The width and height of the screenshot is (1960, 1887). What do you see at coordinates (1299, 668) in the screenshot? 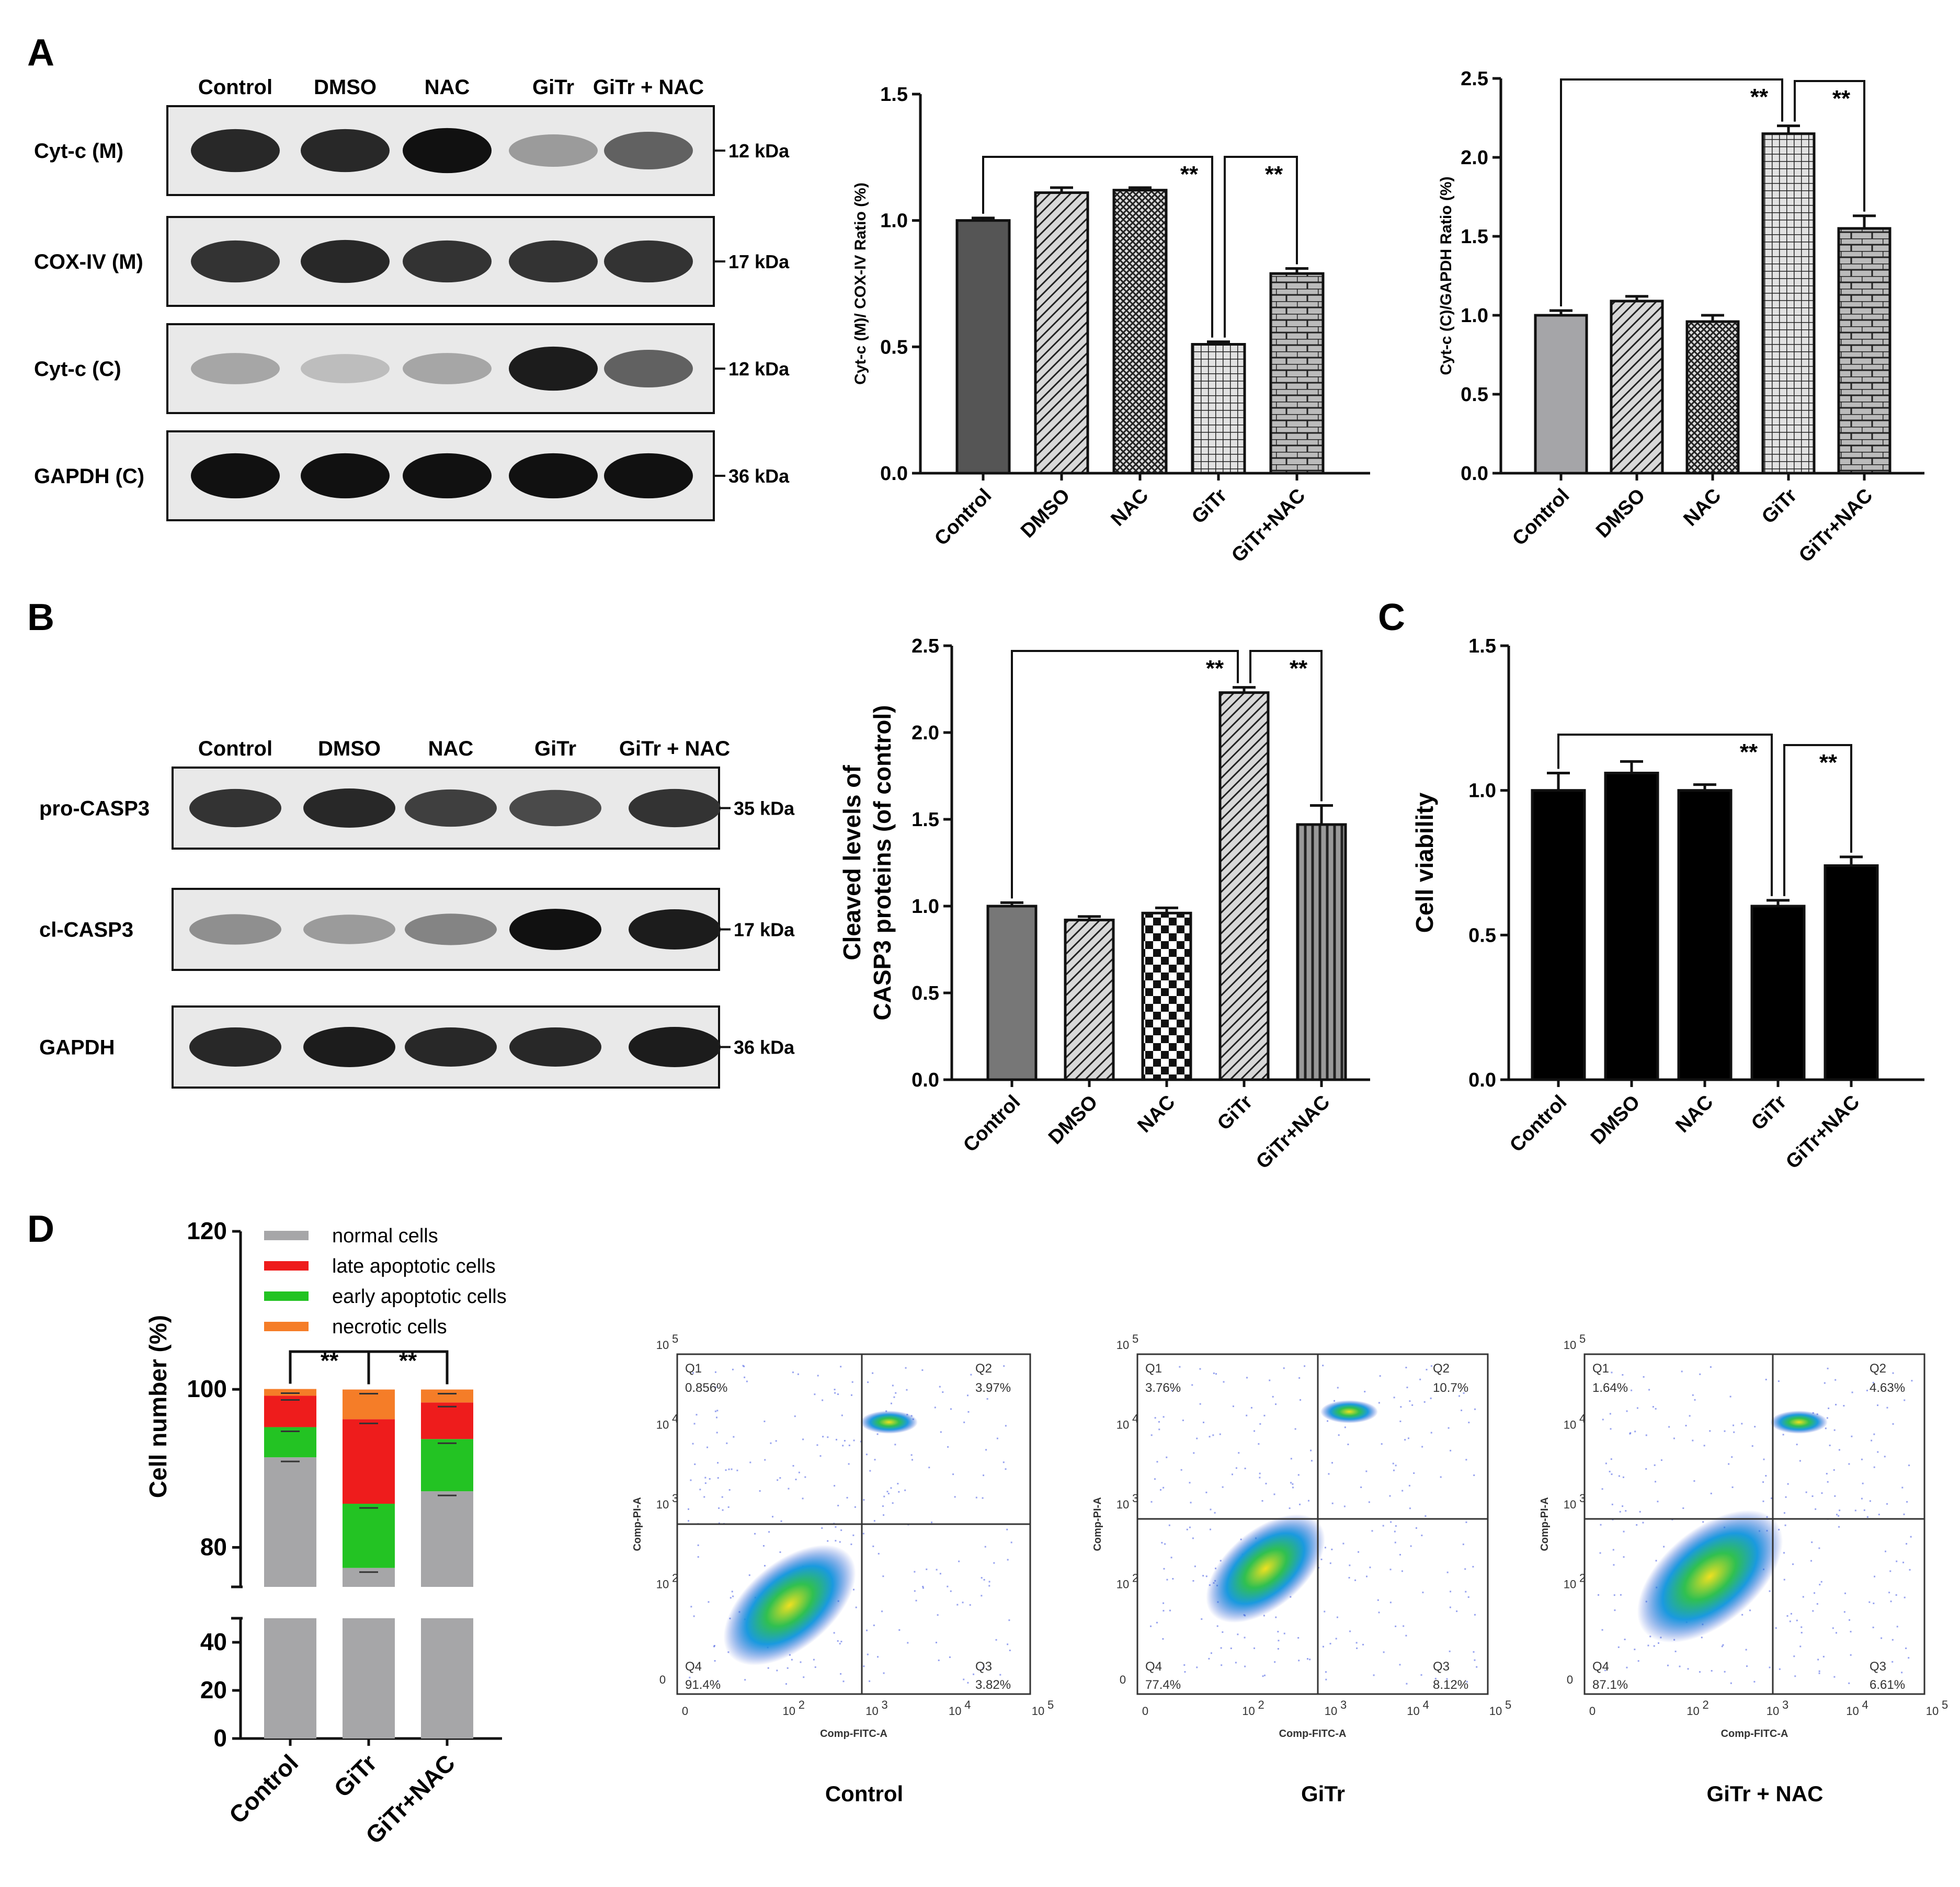
I see `significance-label: **` at bounding box center [1299, 668].